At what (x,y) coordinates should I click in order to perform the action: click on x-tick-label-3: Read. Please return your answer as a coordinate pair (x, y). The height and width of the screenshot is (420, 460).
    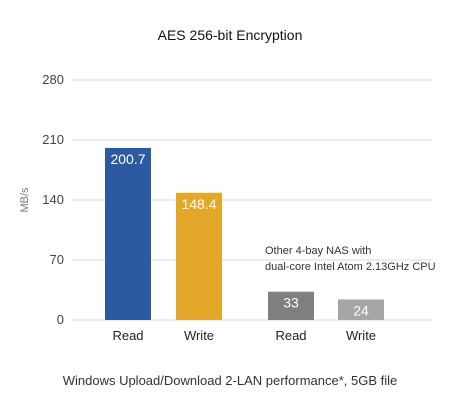
    Looking at the image, I should click on (290, 335).